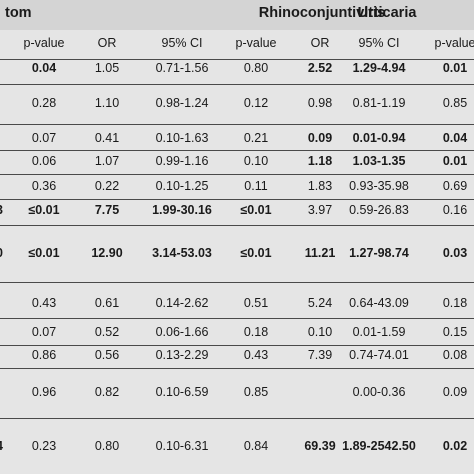 Image resolution: width=474 pixels, height=474 pixels. What do you see at coordinates (256, 446) in the screenshot?
I see `table-cell: 0.84` at bounding box center [256, 446].